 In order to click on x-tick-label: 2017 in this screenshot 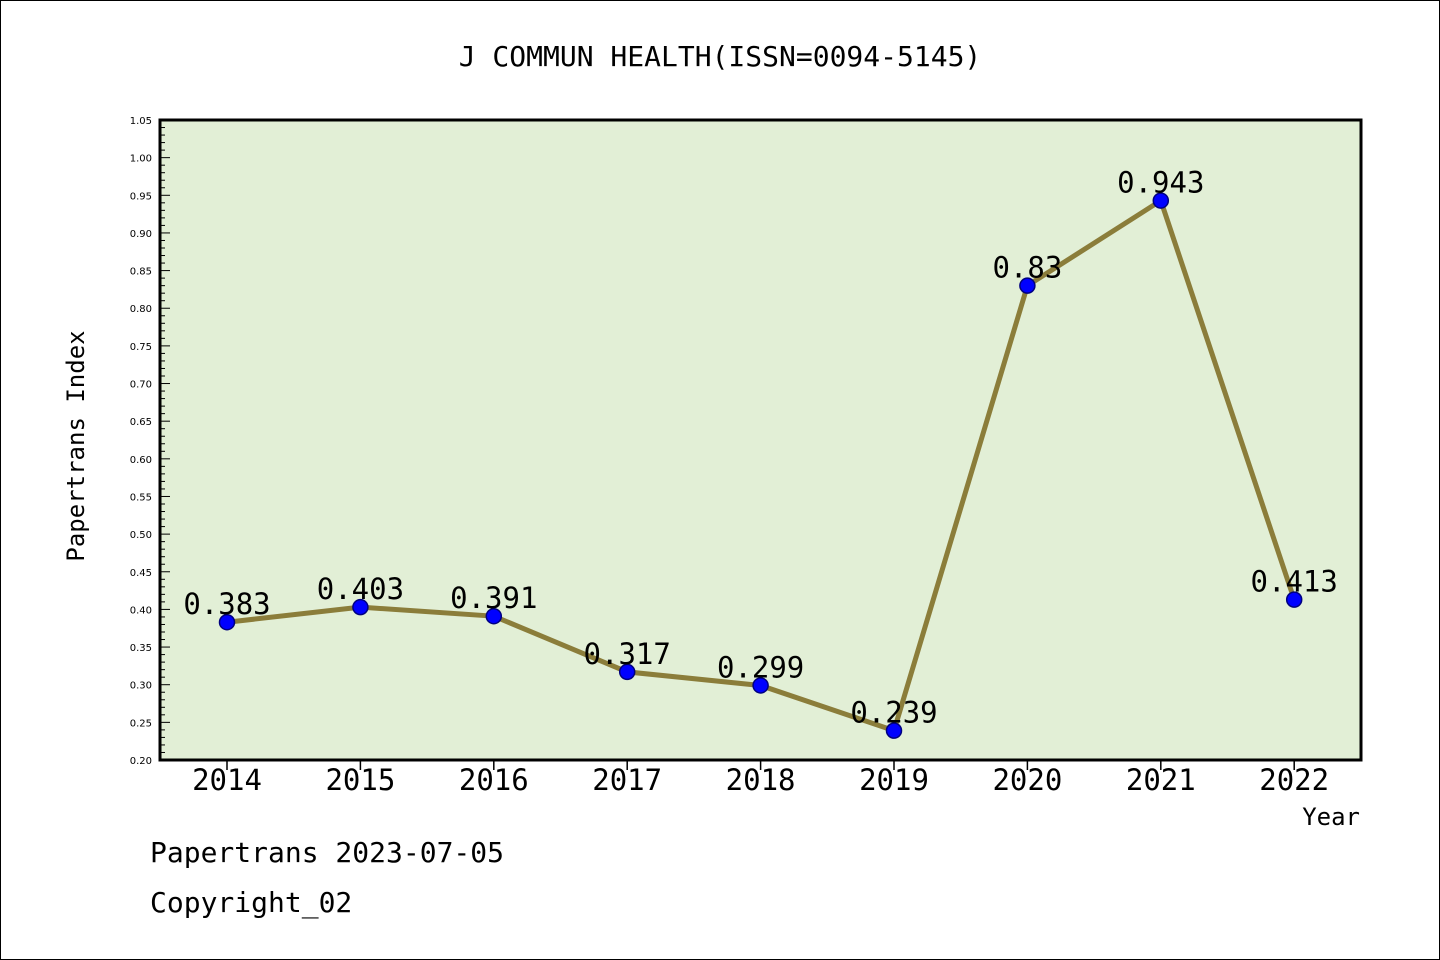, I will do `click(627, 780)`.